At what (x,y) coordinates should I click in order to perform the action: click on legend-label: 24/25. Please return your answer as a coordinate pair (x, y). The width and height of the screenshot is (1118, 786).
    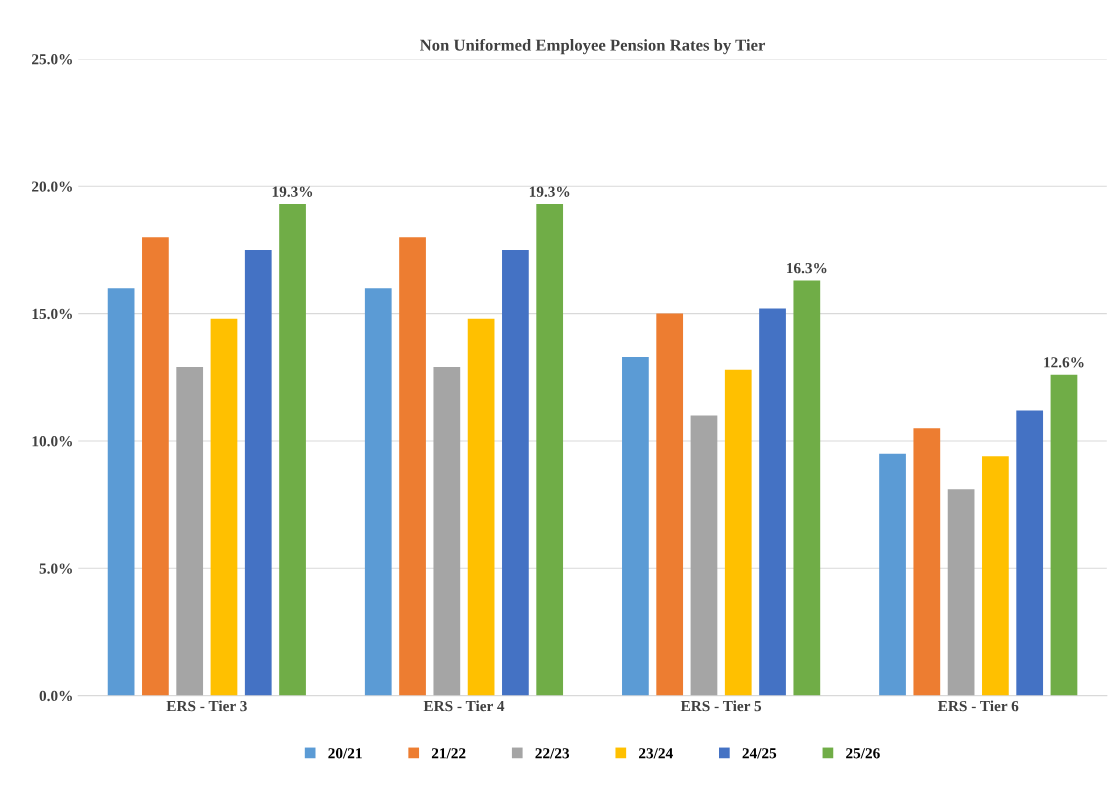
    Looking at the image, I should click on (759, 753).